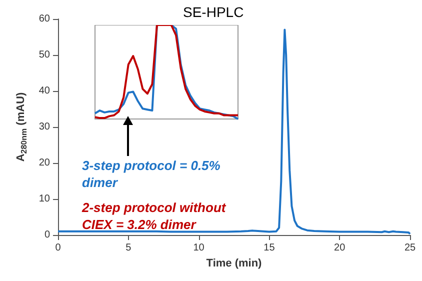 Image resolution: width=422 pixels, height=281 pixels. What do you see at coordinates (47, 235) in the screenshot?
I see `y-tick-label: 0` at bounding box center [47, 235].